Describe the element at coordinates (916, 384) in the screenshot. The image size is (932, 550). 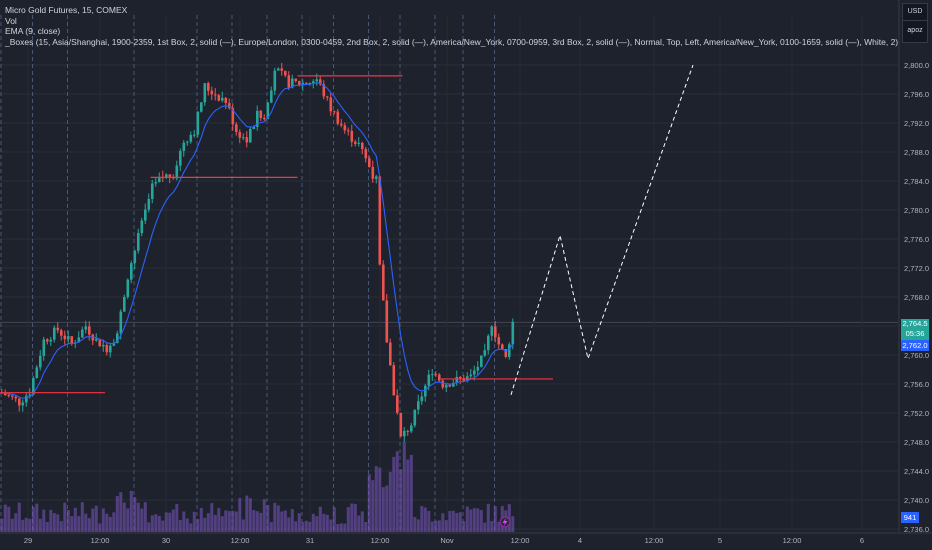
I see `y-tick-label: 2,756.0` at that location.